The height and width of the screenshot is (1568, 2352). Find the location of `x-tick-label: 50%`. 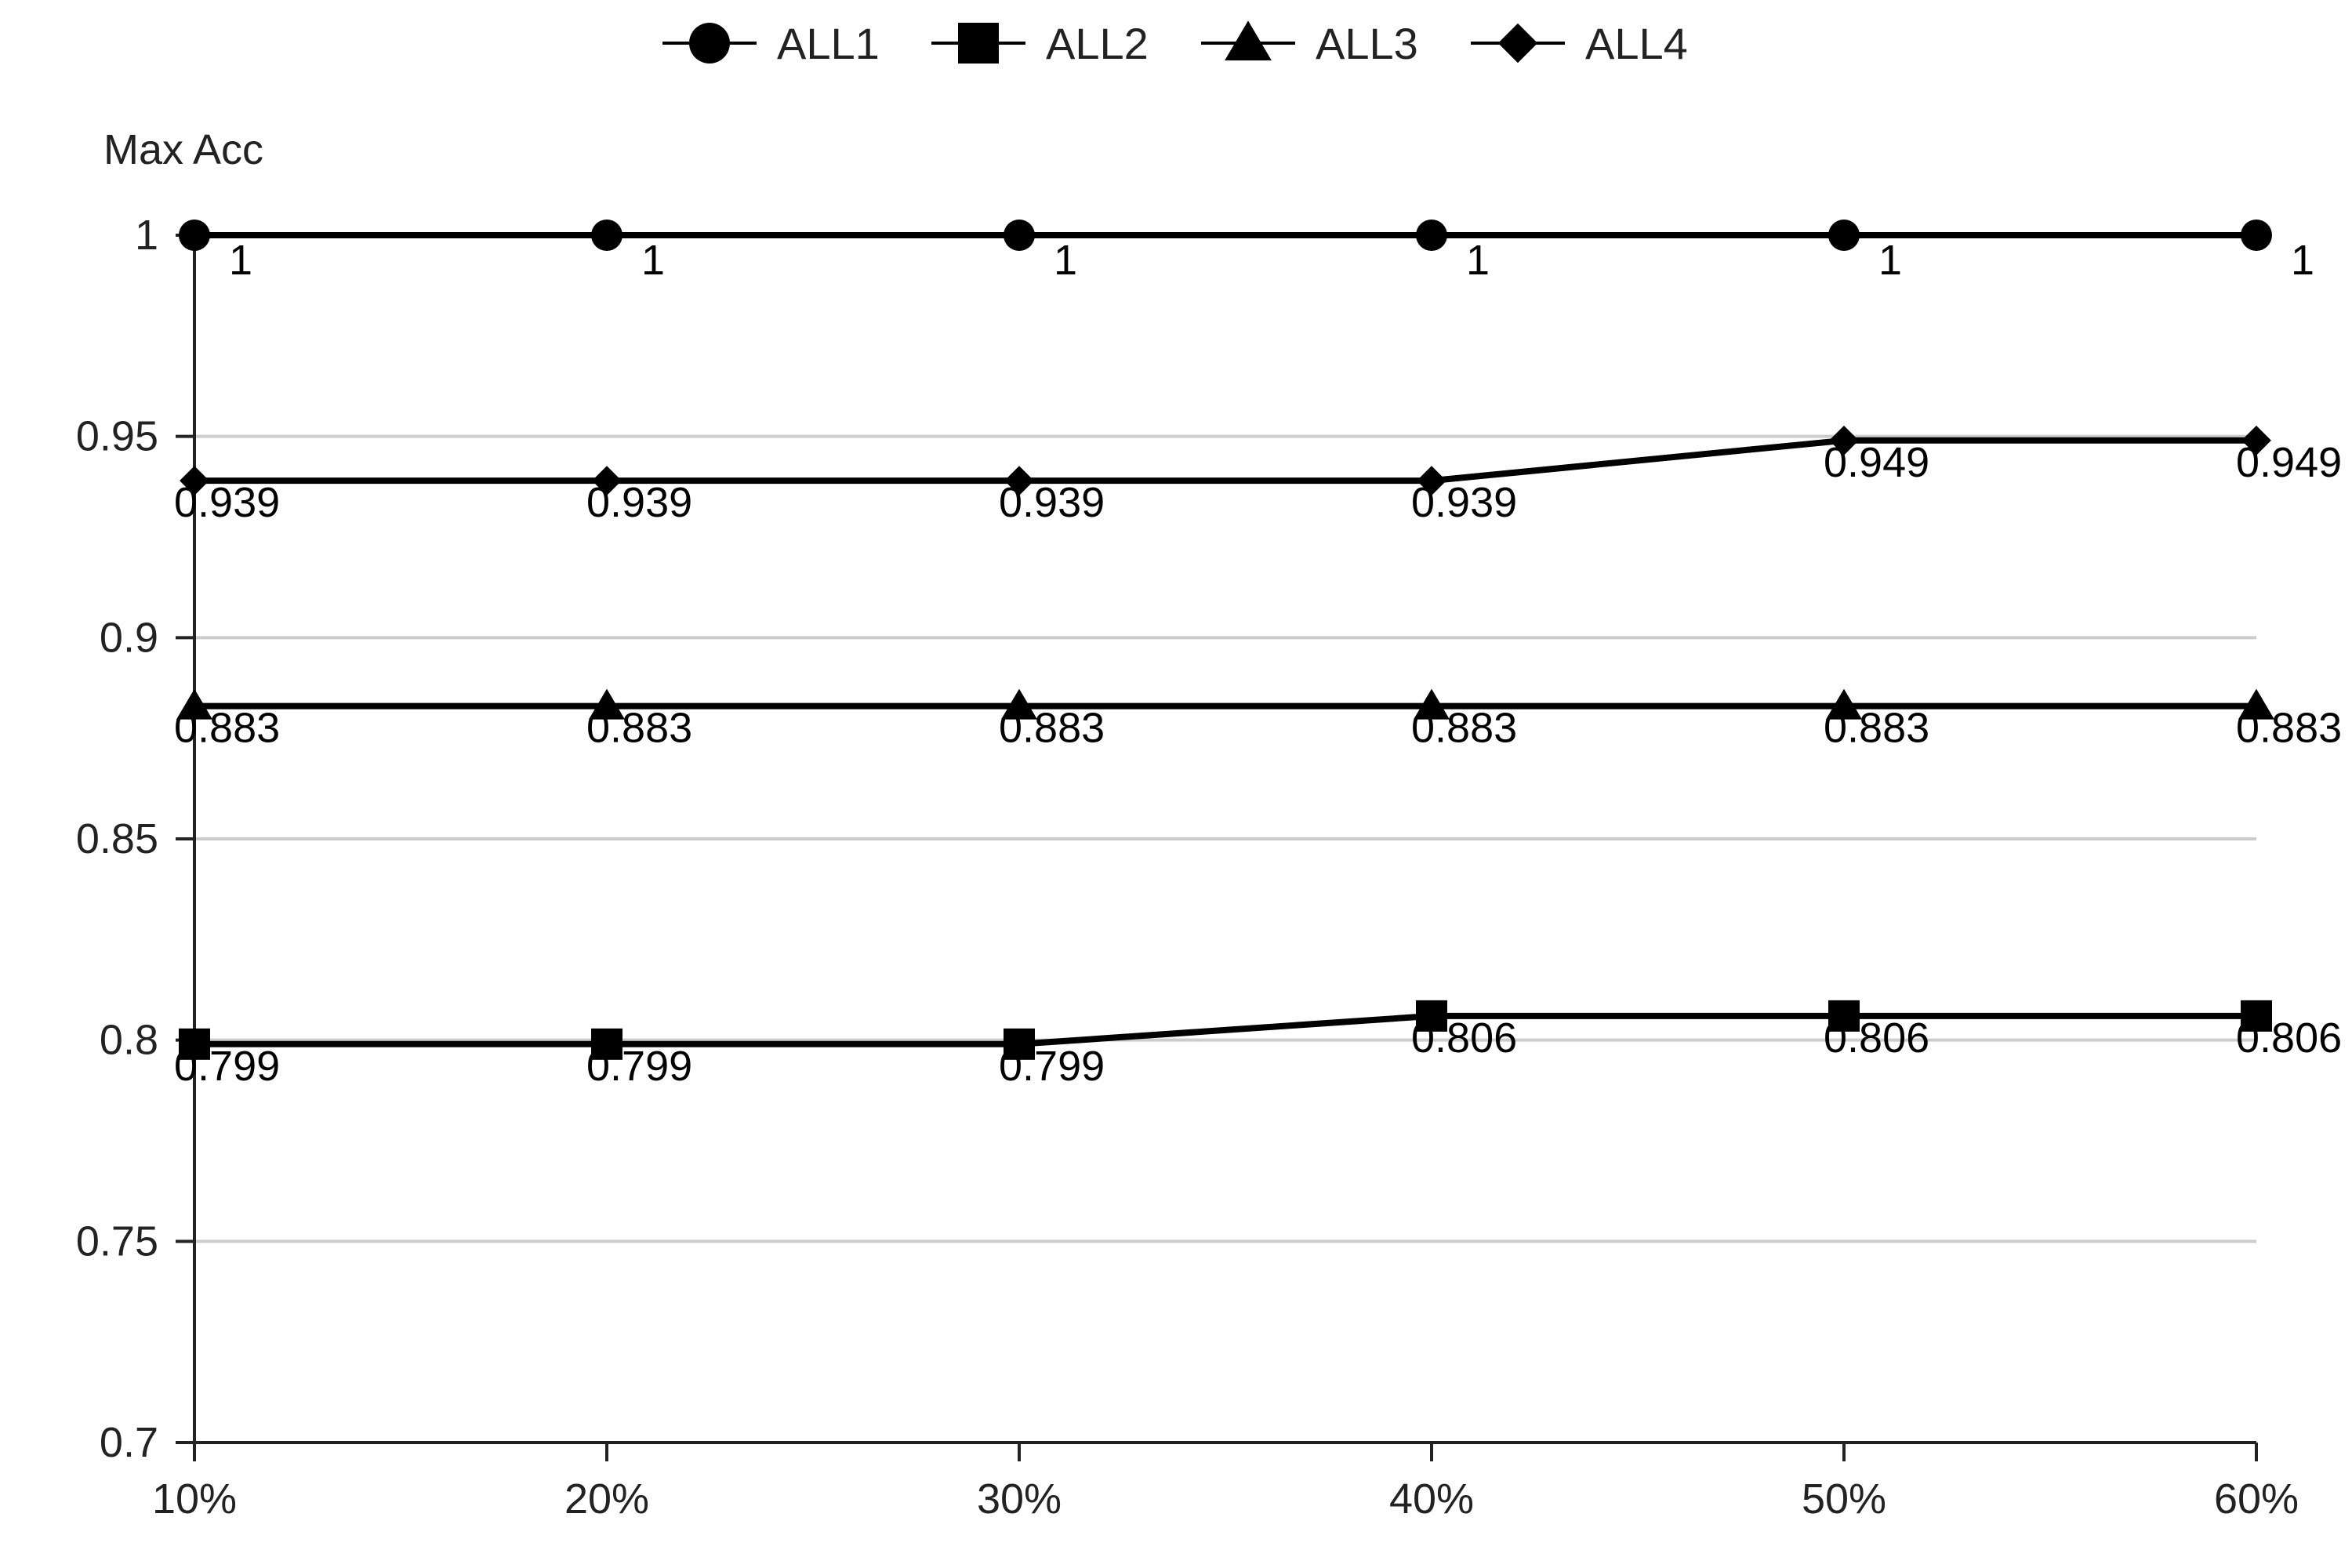

x-tick-label: 50% is located at coordinates (1844, 1499).